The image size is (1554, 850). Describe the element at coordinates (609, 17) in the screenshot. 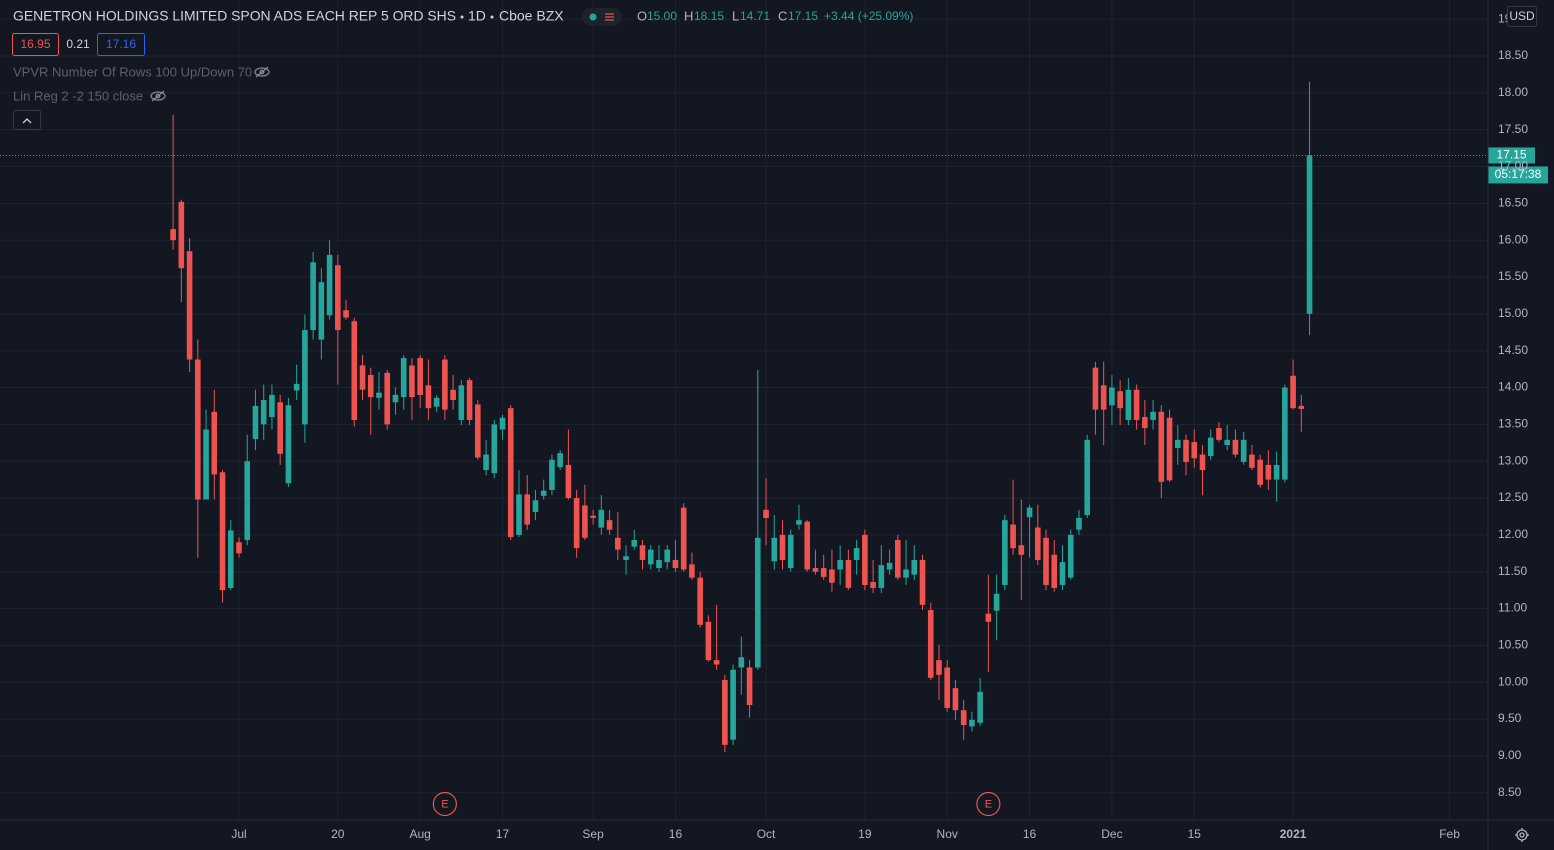

I see `data-status` at that location.